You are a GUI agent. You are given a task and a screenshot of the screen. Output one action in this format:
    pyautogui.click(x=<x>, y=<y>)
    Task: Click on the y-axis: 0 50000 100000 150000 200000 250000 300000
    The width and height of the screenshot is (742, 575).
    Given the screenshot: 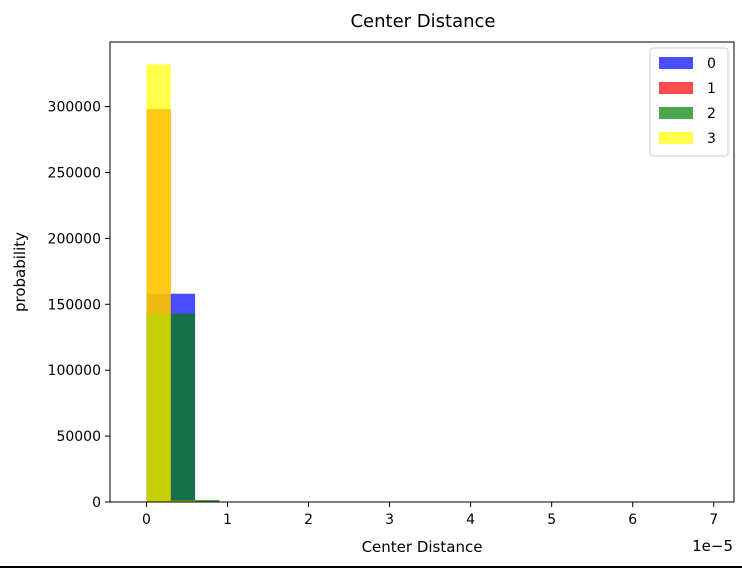 What is the action you would take?
    pyautogui.click(x=79, y=305)
    